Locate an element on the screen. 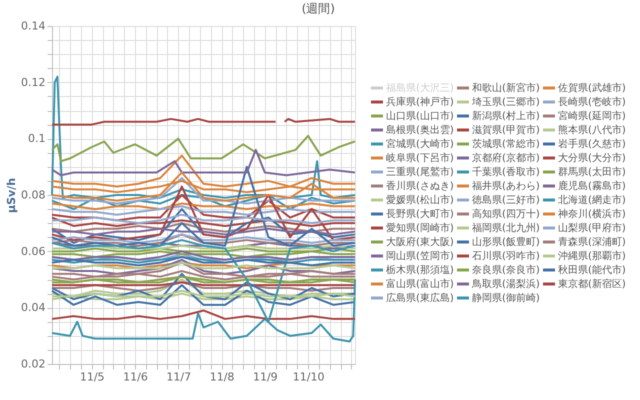 The image size is (640, 400). legend-label: 北海道(網走市) is located at coordinates (592, 200).